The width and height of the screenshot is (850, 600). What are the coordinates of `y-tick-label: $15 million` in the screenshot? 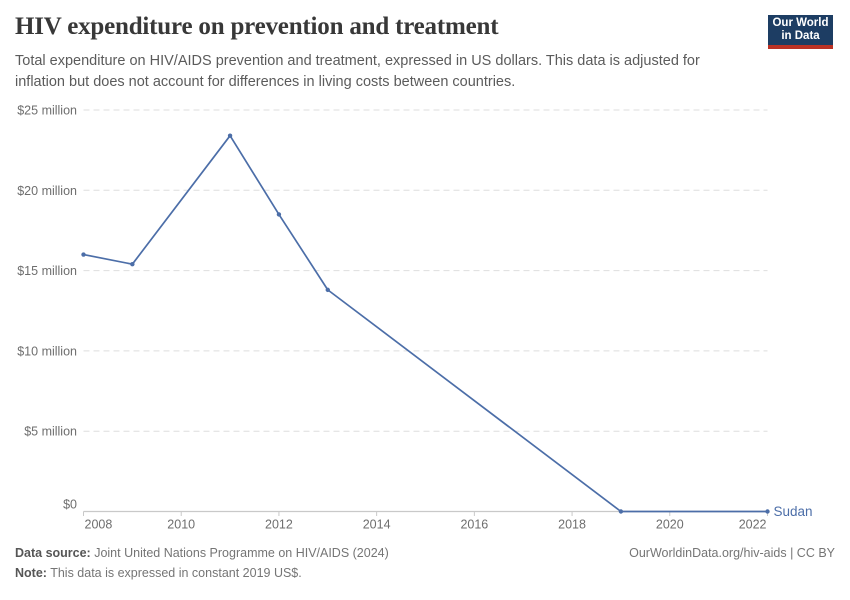 It's located at (47, 271).